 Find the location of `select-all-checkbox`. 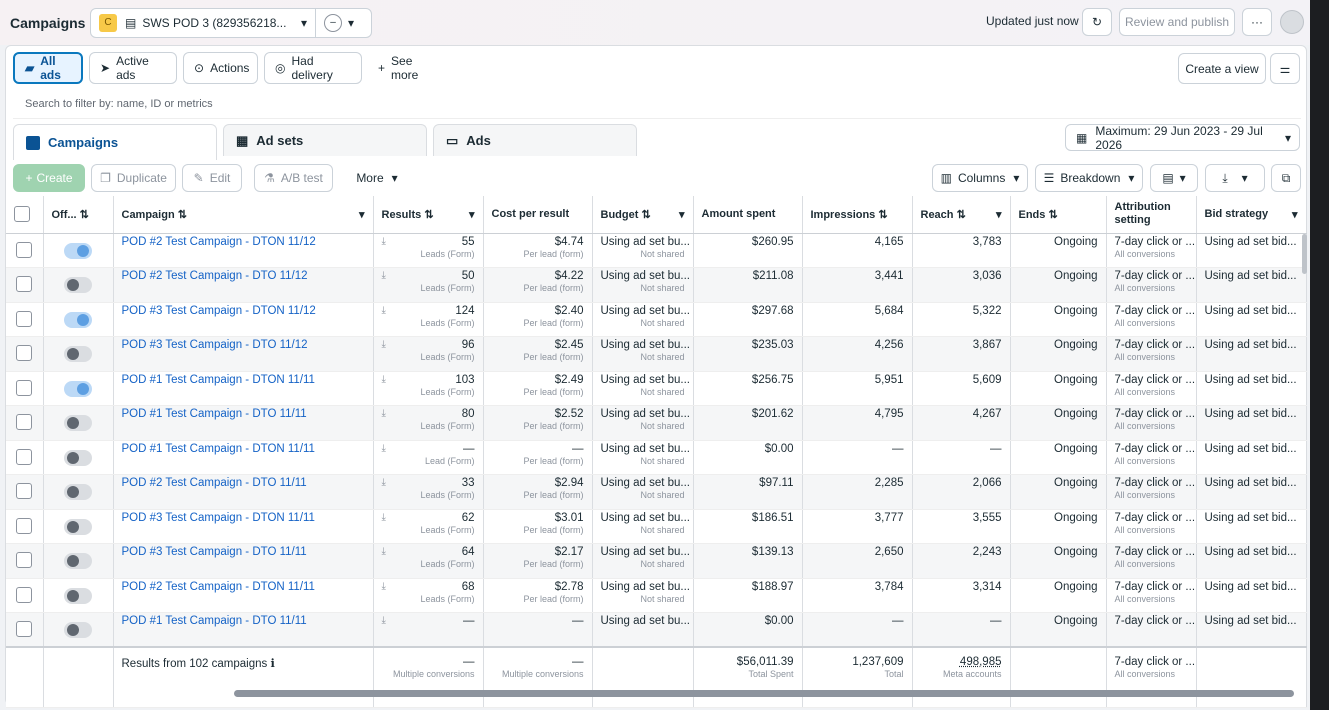

select-all-checkbox is located at coordinates (22, 214).